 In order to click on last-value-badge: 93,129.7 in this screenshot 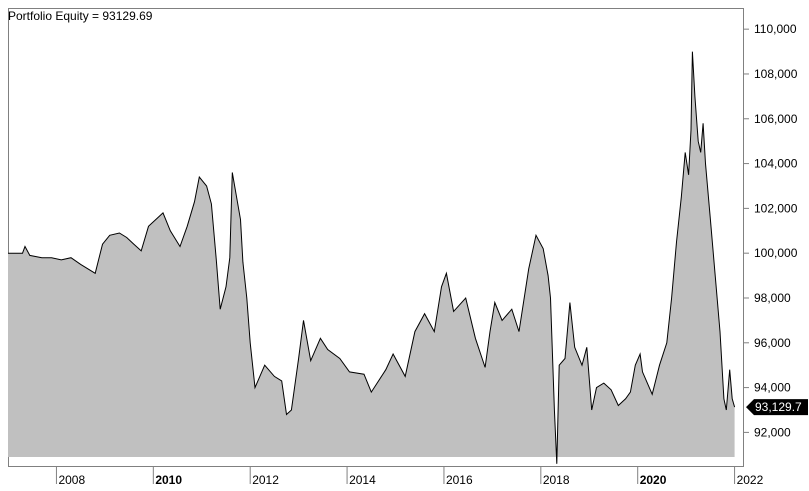, I will do `click(777, 407)`.